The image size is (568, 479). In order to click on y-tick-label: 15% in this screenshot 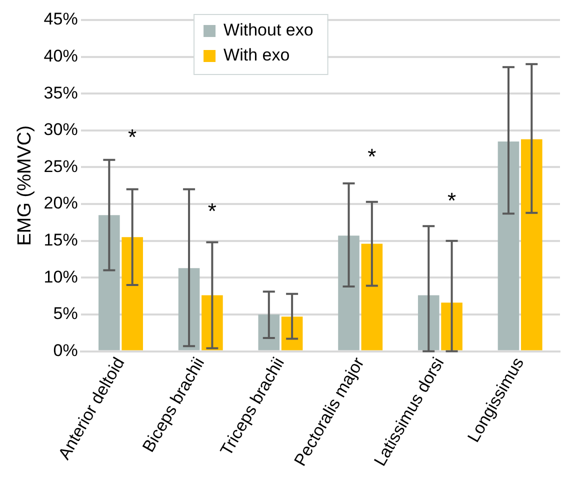, I will do `click(61, 240)`.